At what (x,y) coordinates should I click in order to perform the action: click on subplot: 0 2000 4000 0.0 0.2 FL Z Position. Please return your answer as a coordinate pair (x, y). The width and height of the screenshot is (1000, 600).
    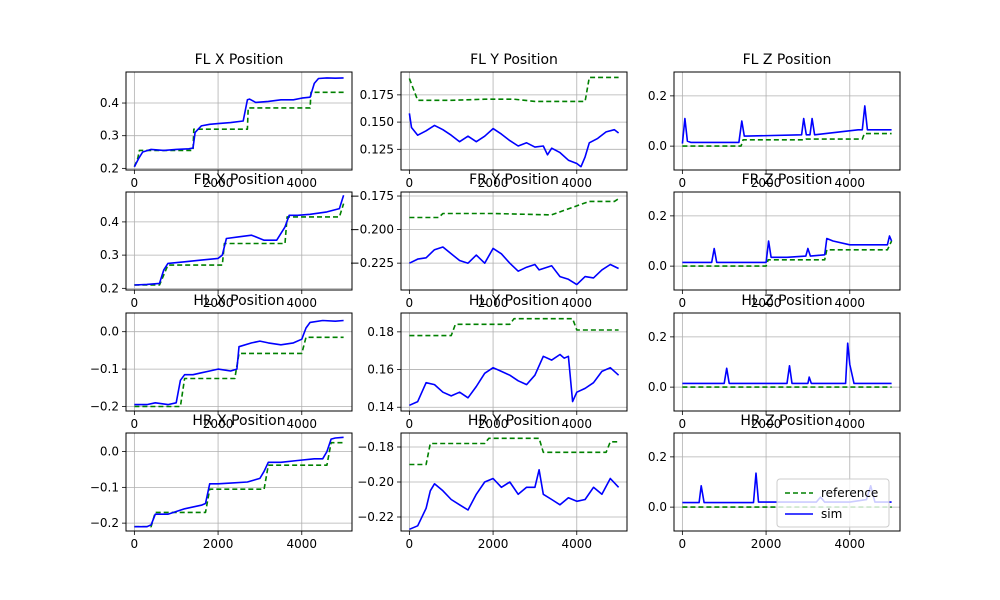
    Looking at the image, I should click on (774, 121).